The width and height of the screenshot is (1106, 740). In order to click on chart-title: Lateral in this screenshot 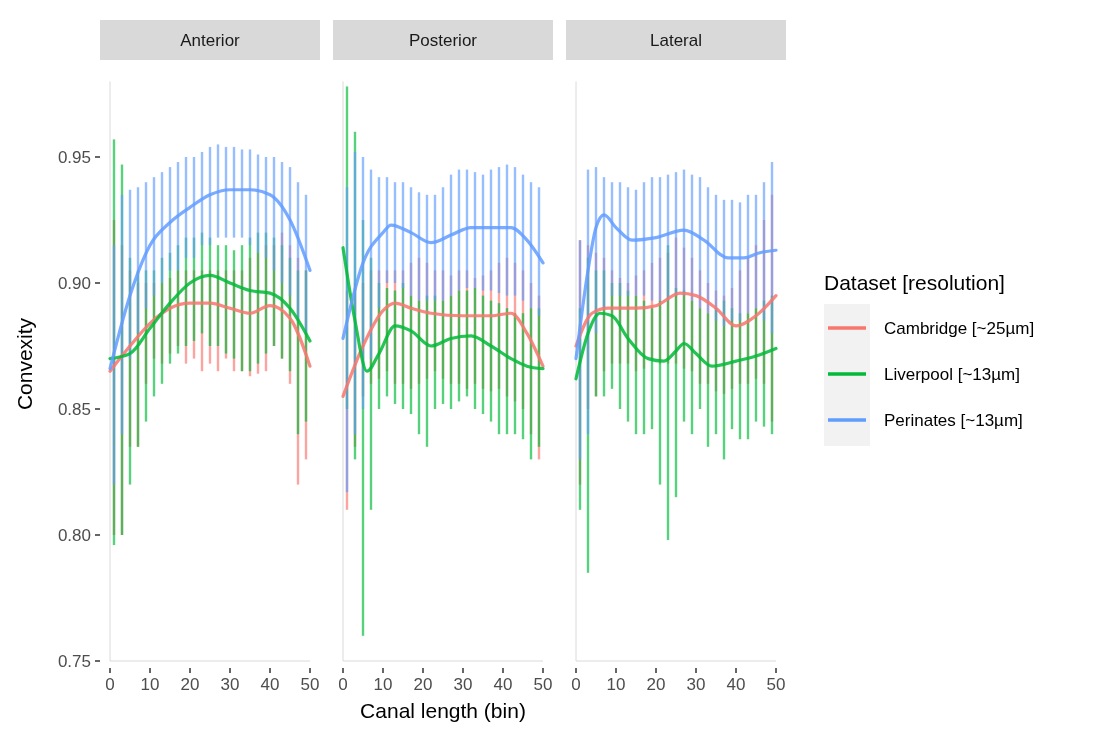, I will do `click(676, 40)`.